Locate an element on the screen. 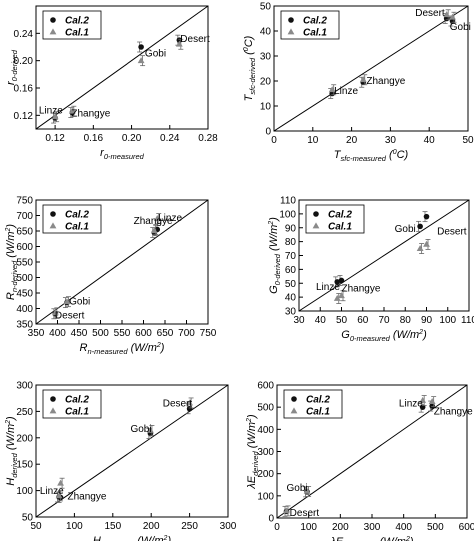 The height and width of the screenshot is (541, 474). y-axis-label-main: G is located at coordinates (274, 289).